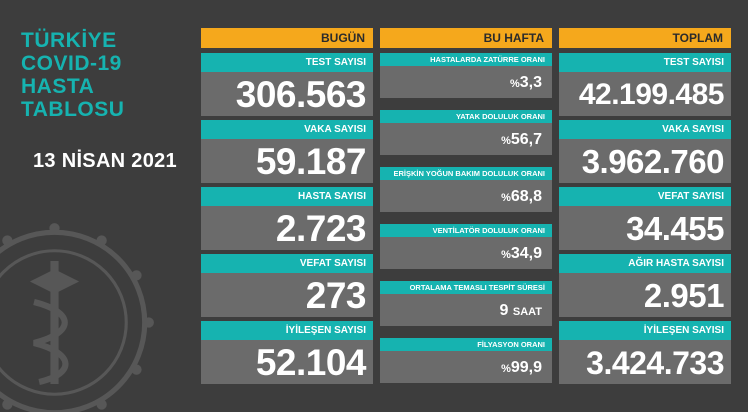  Describe the element at coordinates (466, 173) in the screenshot. I see `stat-label: ERİŞKİN YOĞUN BAKIM DOLULUK ORANI` at that location.